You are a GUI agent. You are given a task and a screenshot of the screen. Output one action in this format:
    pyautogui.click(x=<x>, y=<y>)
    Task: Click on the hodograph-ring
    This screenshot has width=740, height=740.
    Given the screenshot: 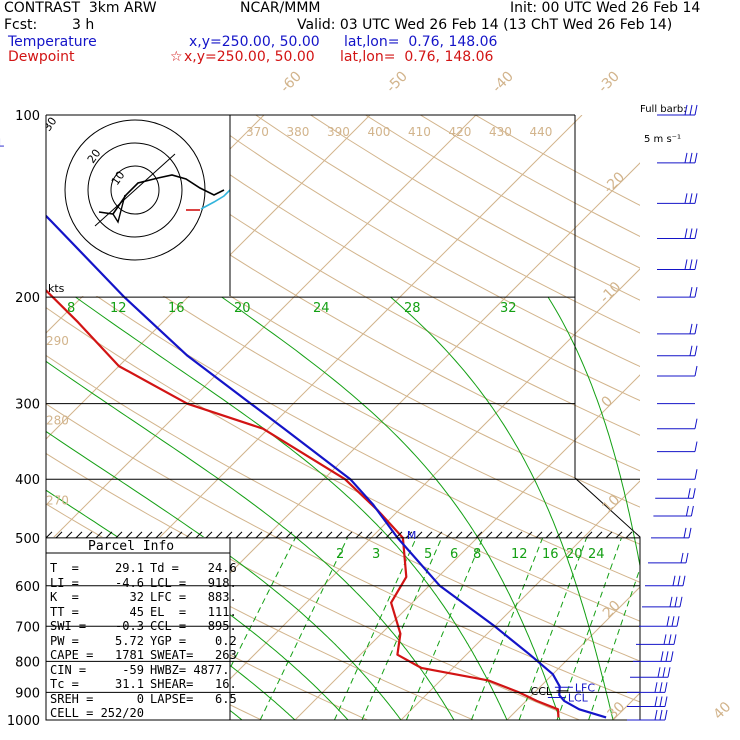 What is the action you would take?
    pyautogui.click(x=135, y=190)
    